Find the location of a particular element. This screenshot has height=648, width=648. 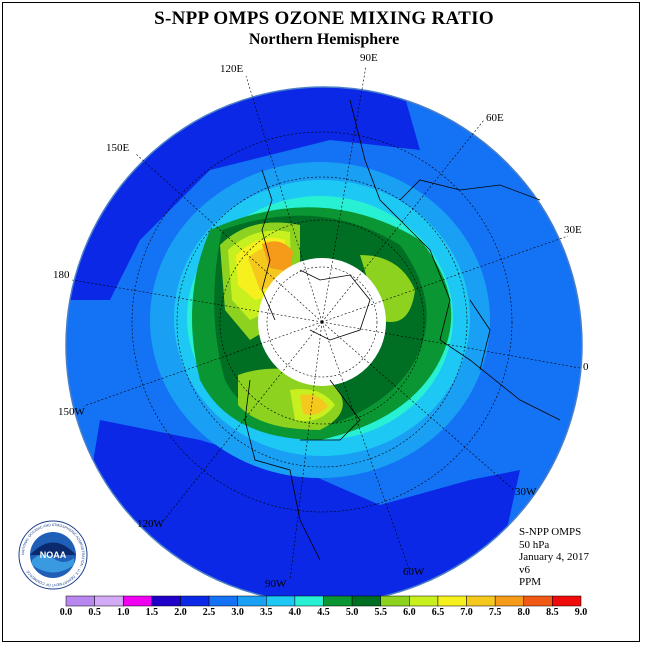

lon-label-0: 0 is located at coordinates (586, 367).